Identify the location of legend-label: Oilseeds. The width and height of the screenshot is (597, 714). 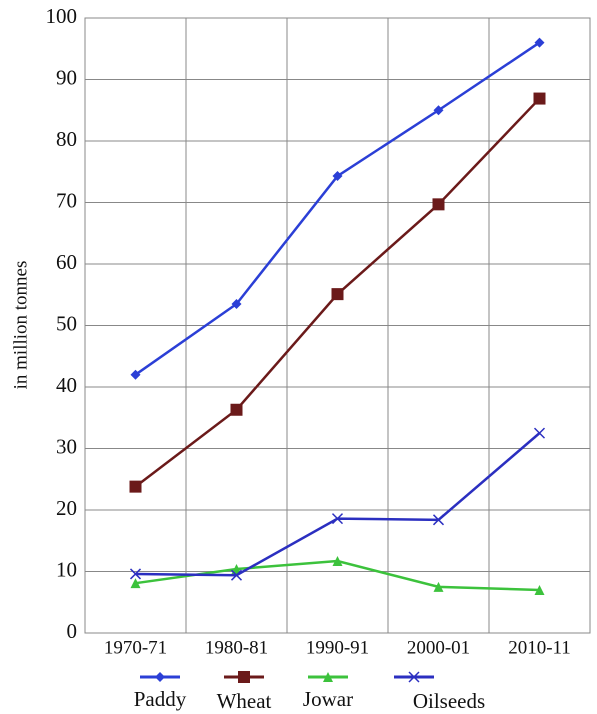
(449, 701).